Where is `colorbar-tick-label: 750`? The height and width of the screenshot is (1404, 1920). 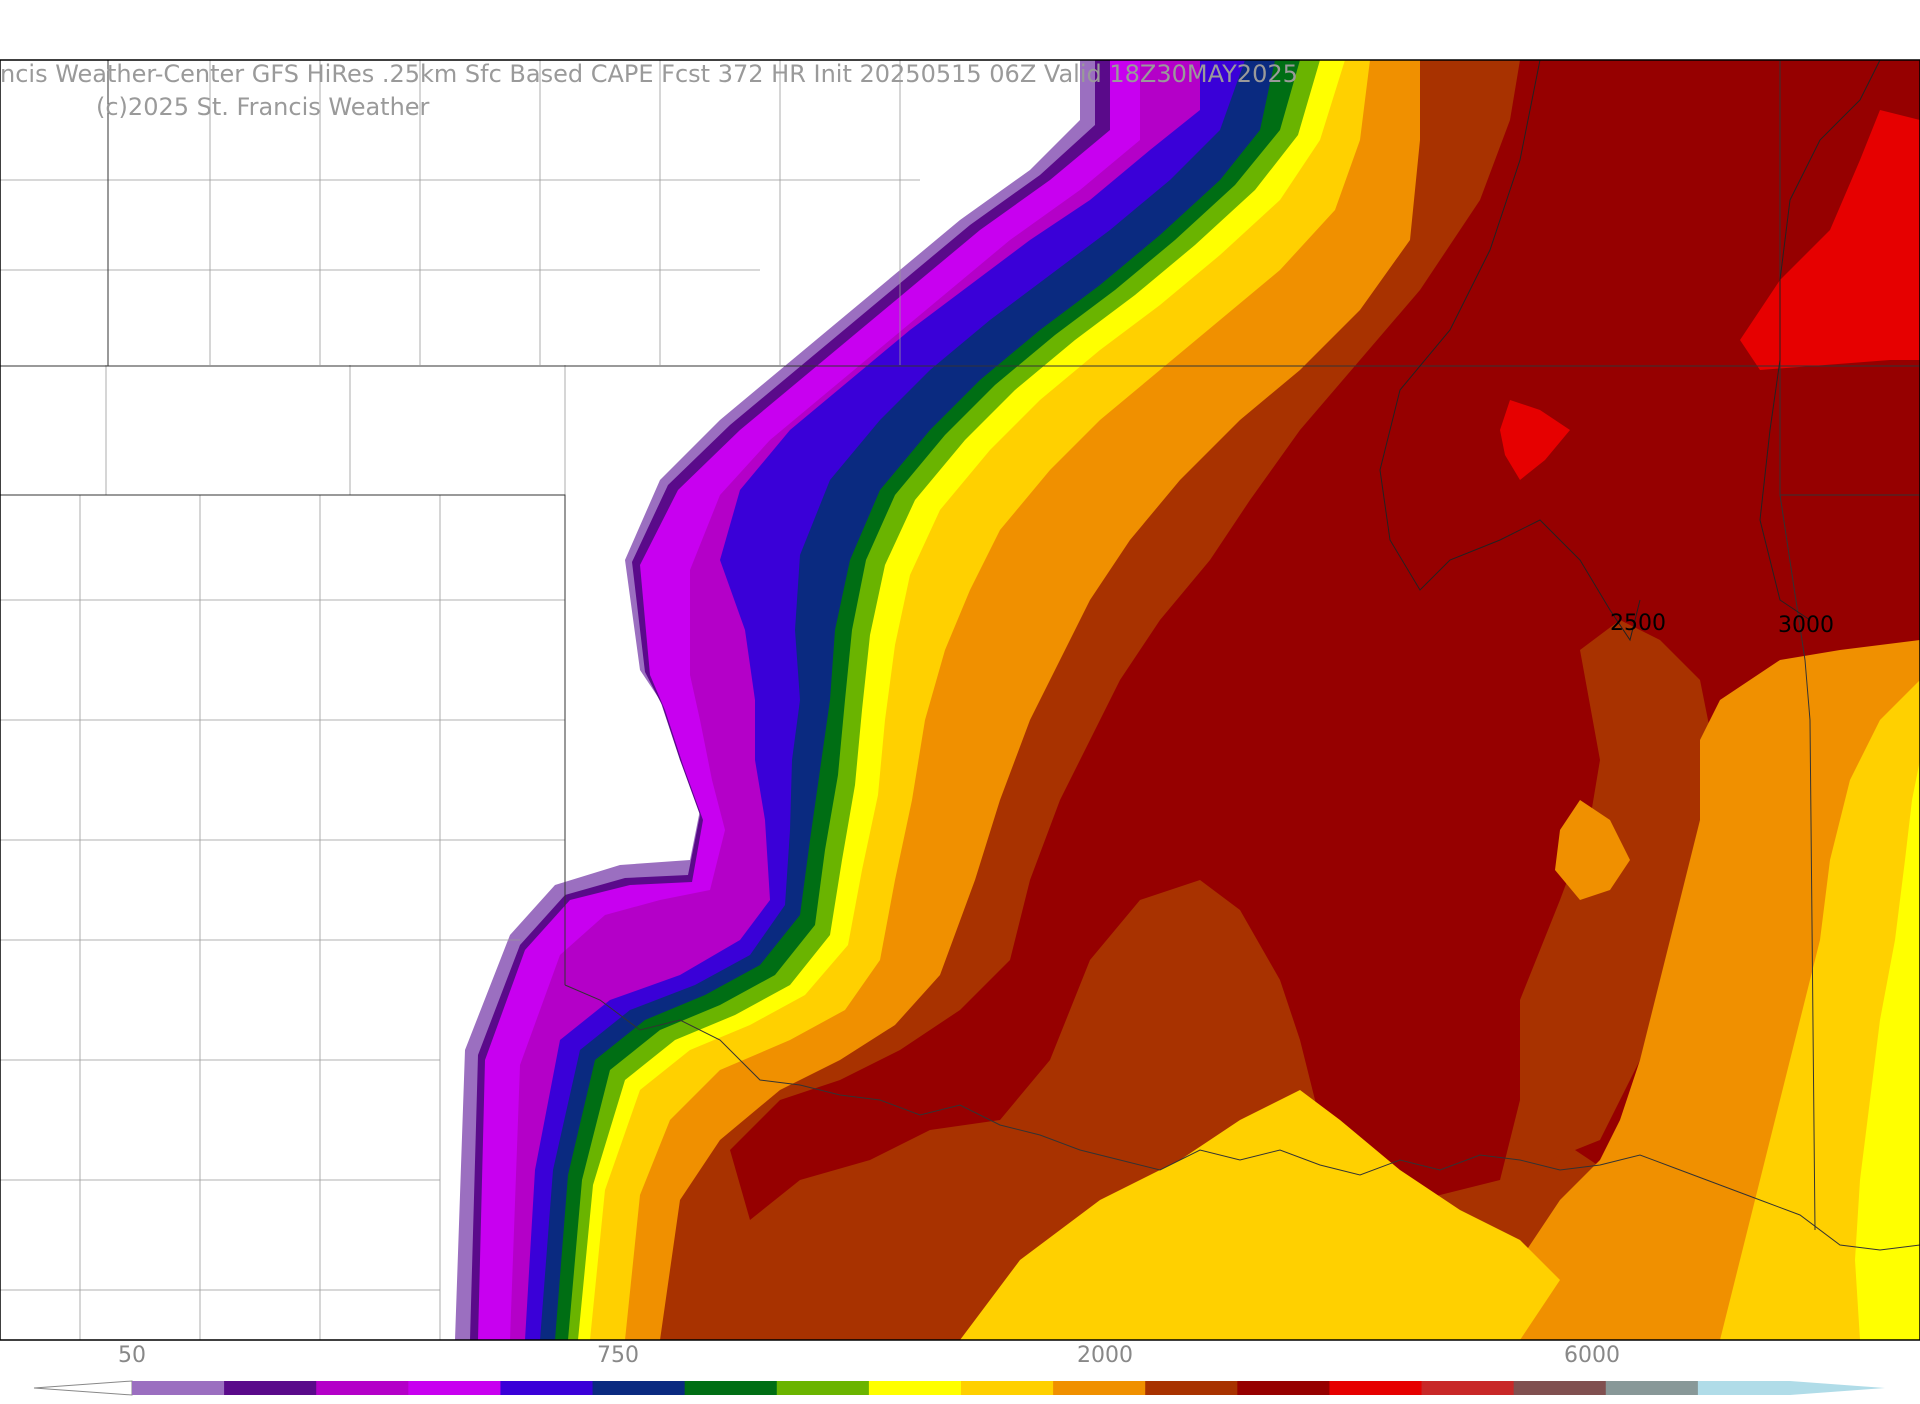 colorbar-tick-label: 750 is located at coordinates (618, 1355).